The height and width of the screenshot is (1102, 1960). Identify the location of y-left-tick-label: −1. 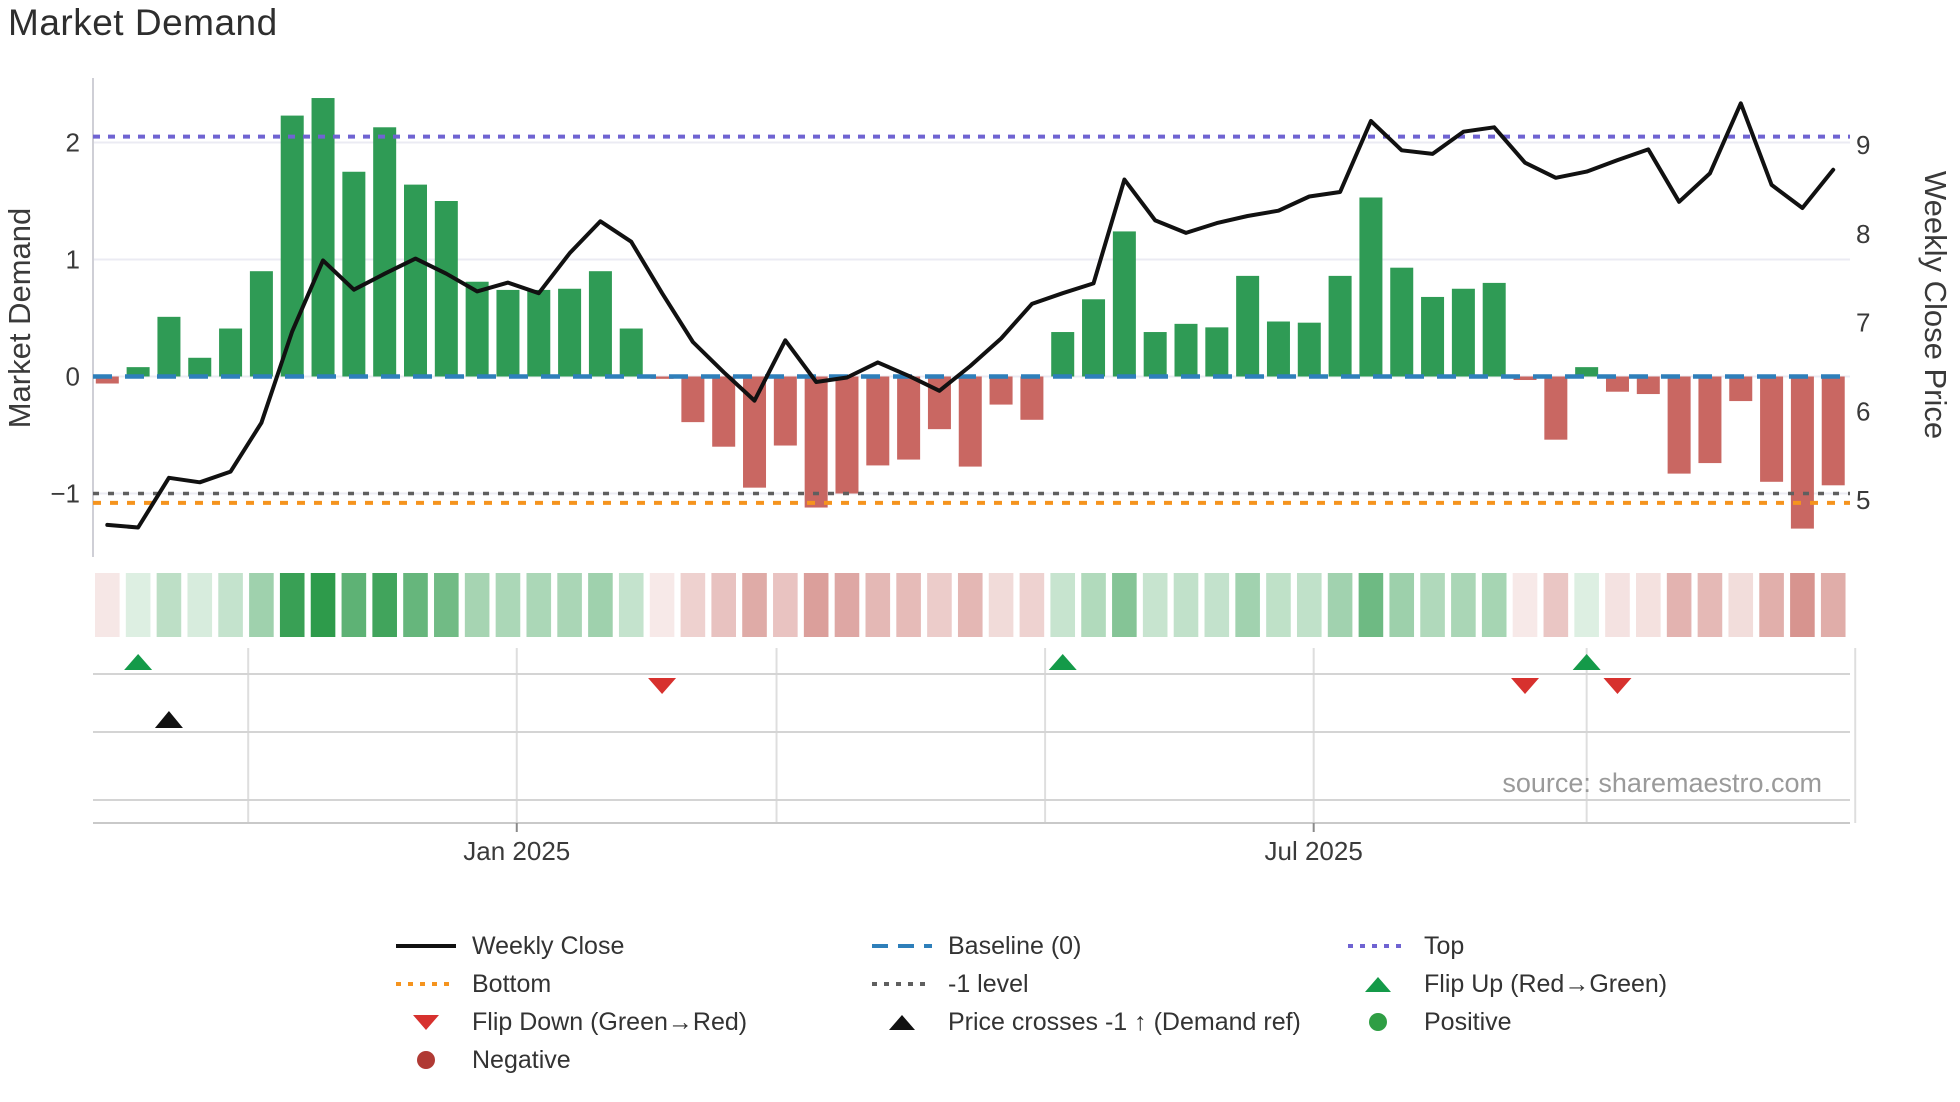
(65, 494).